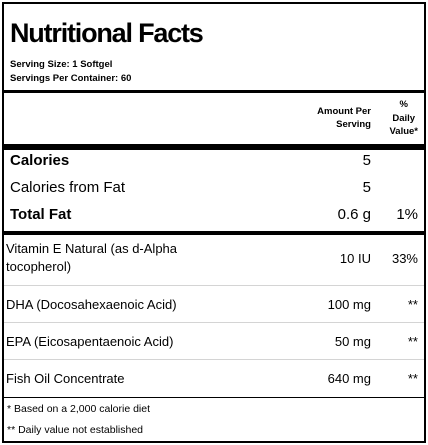 The height and width of the screenshot is (445, 428). I want to click on total-fat-dv: 1%, so click(407, 214).